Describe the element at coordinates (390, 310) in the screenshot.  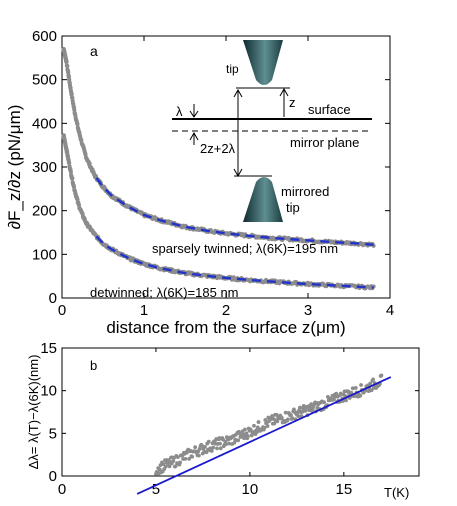
I see `panel-a-x-tick-label: 4` at that location.